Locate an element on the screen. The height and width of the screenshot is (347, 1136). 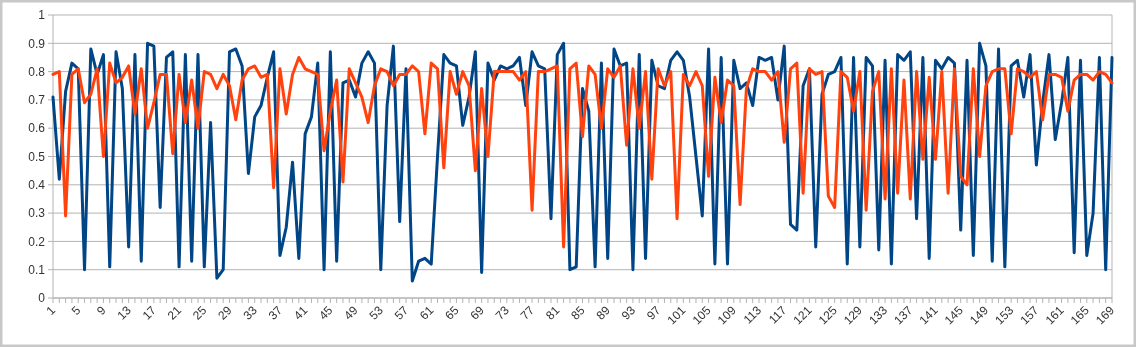
x-tick-label: 125 is located at coordinates (827, 315).